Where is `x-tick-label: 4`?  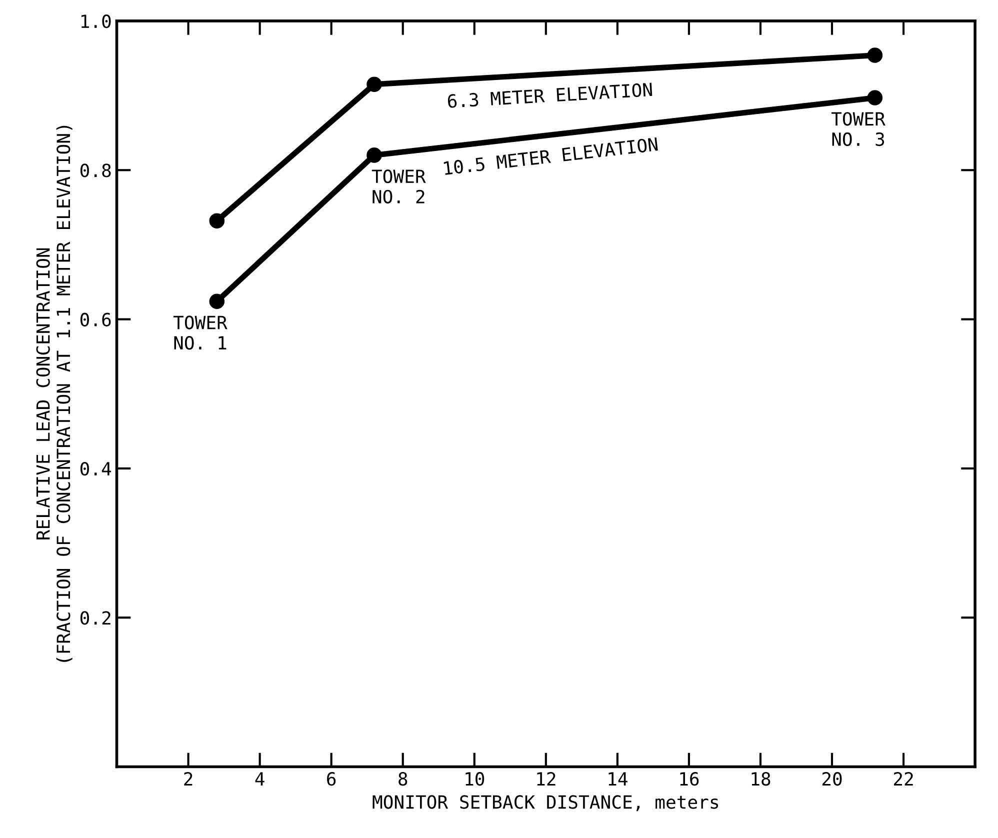 x-tick-label: 4 is located at coordinates (259, 779).